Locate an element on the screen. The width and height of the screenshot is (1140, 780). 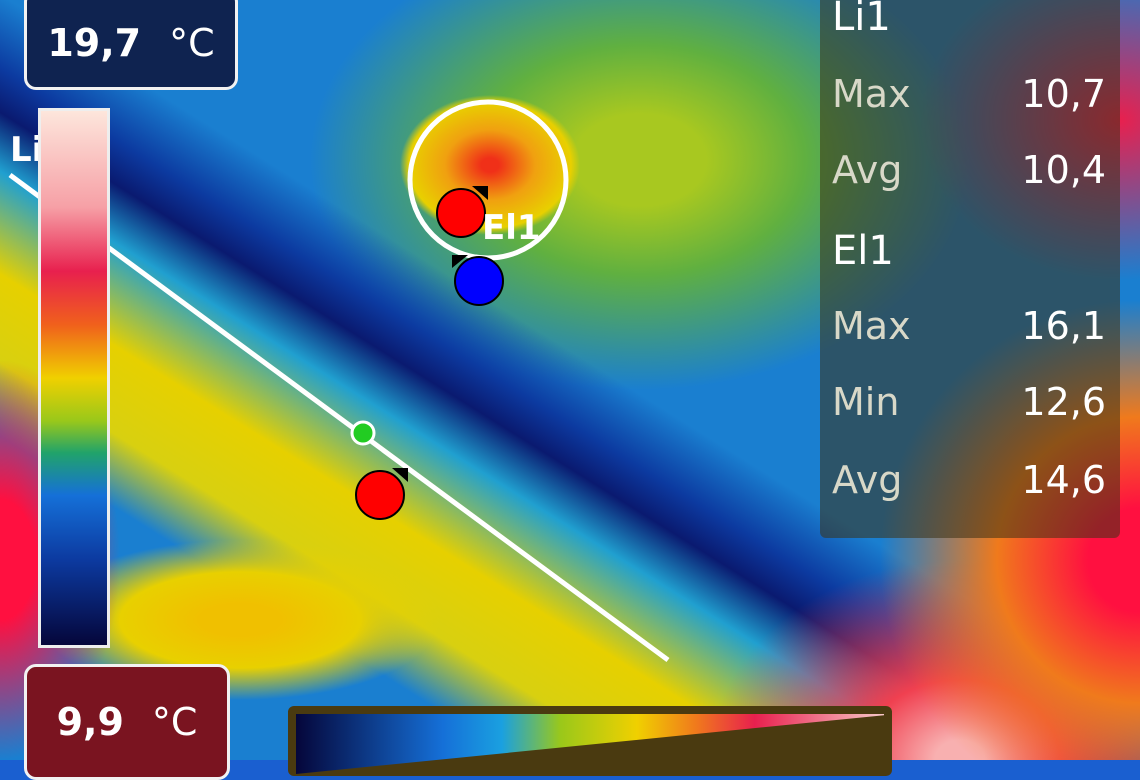
el1-min-label: Min is located at coordinates (866, 402).